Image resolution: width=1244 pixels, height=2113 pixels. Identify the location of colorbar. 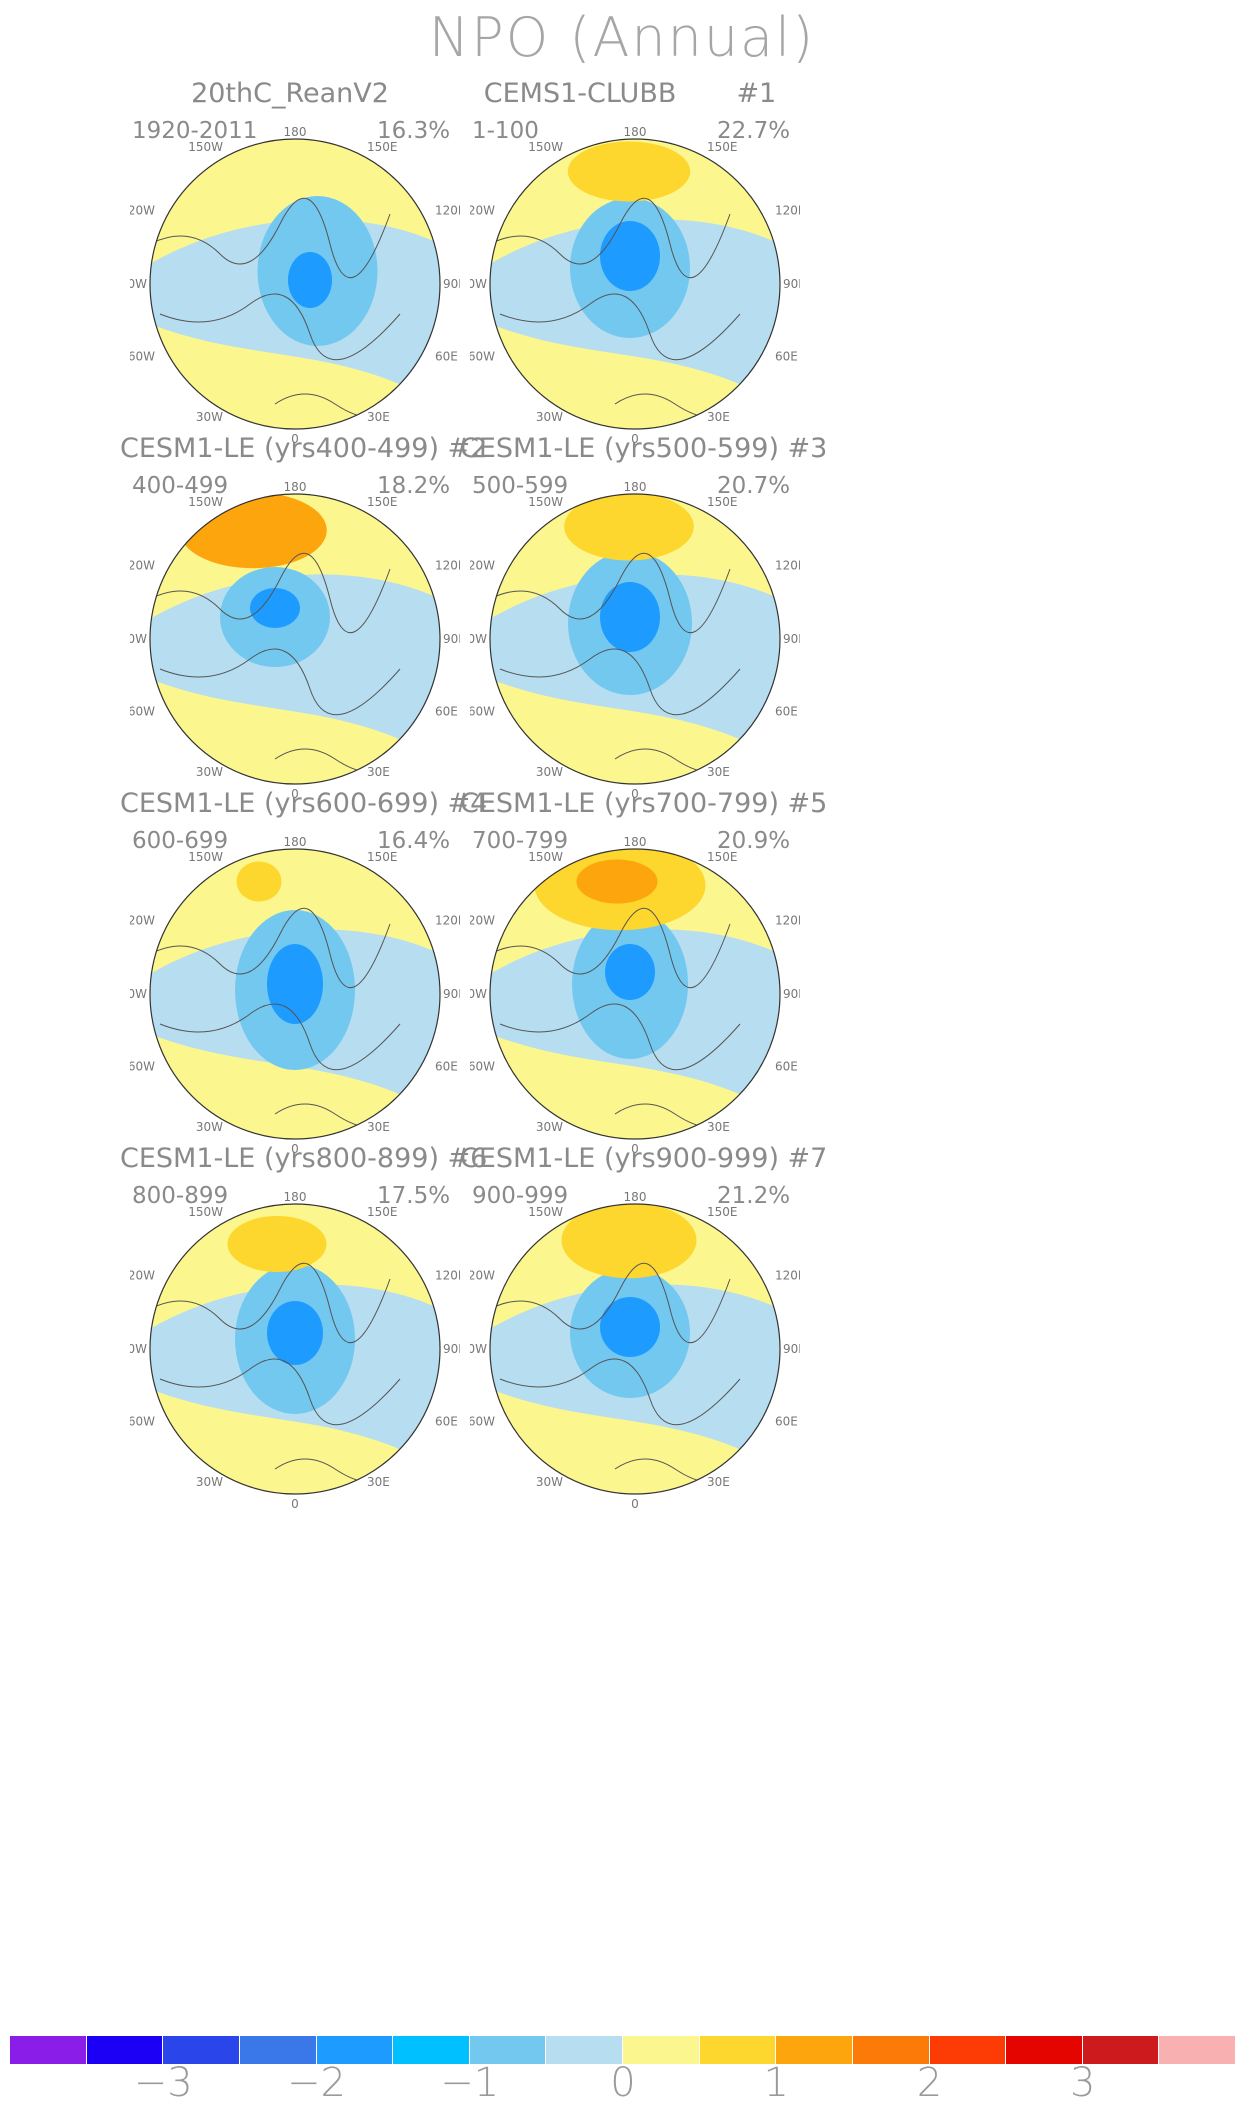
(623, 2050).